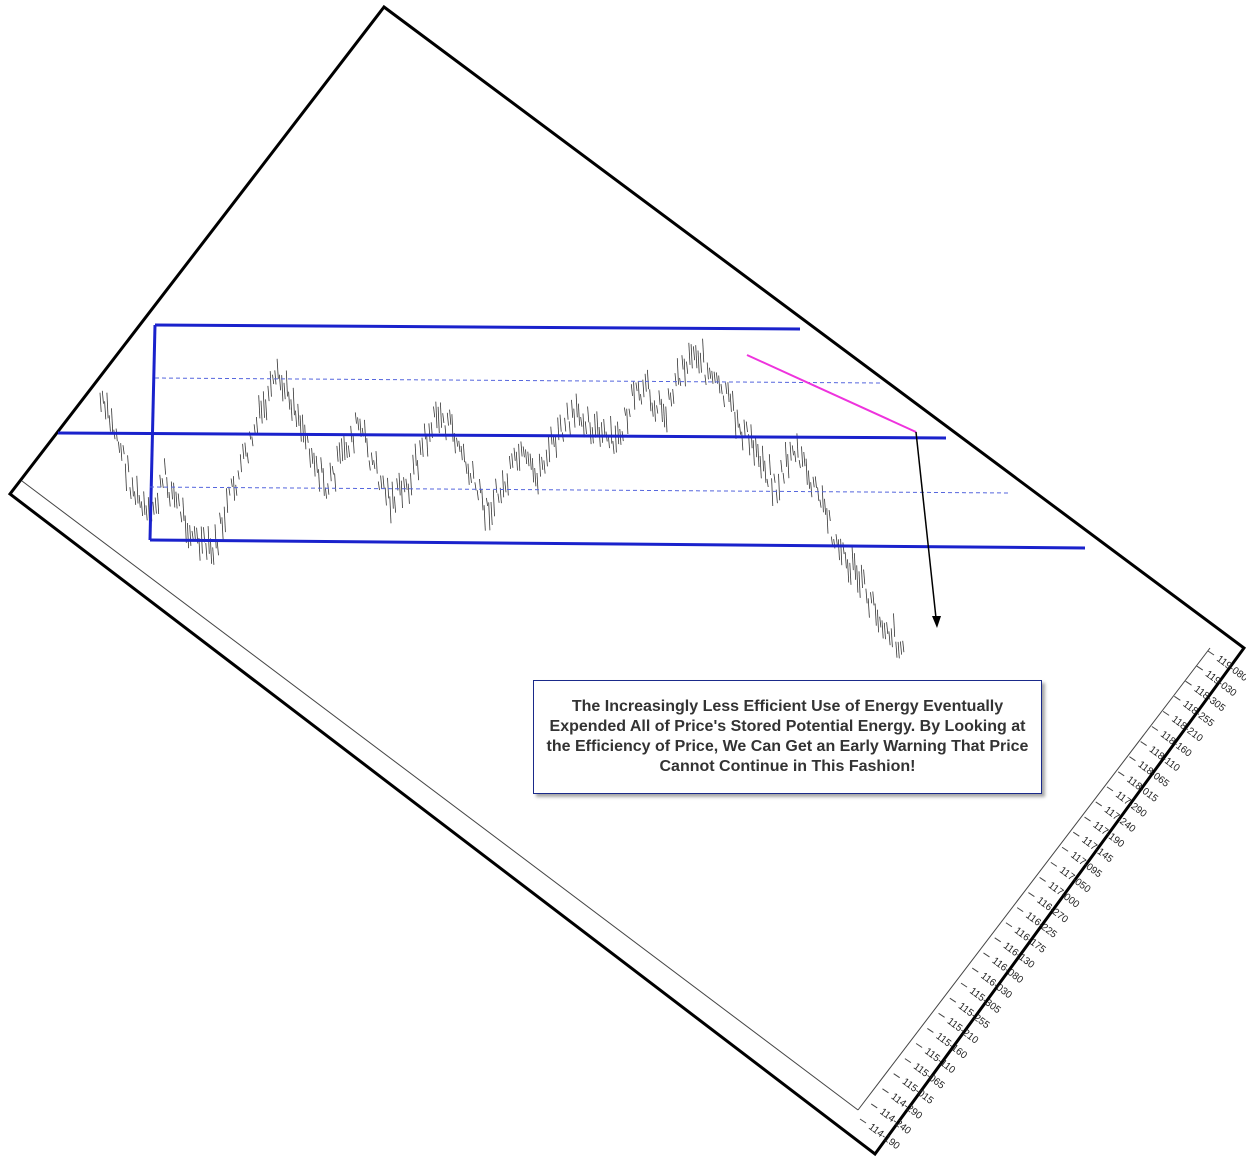 The image size is (1246, 1157). Describe the element at coordinates (1034, 879) in the screenshot. I see `price-axis-line` at that location.